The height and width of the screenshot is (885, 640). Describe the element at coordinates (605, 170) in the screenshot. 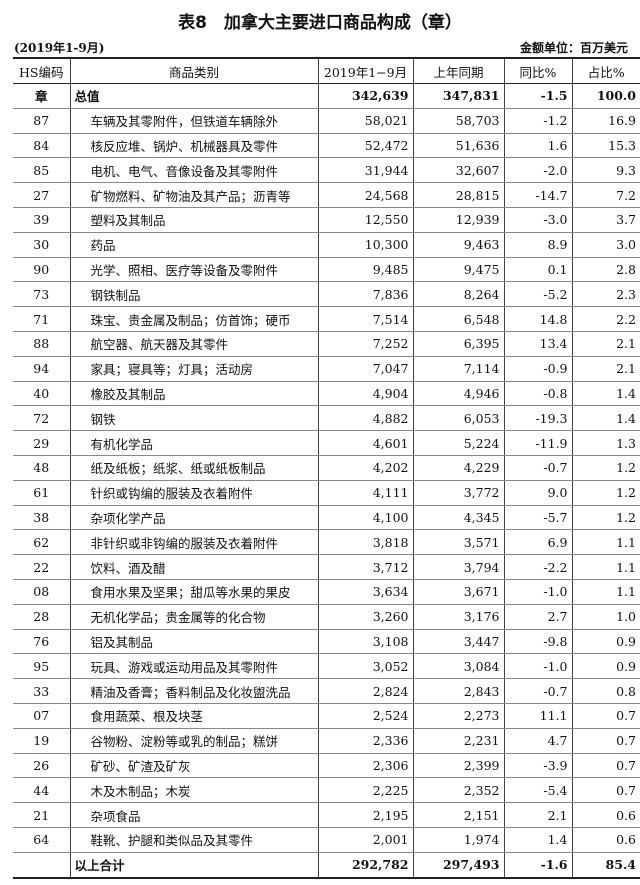

I see `share: 9.3` at that location.